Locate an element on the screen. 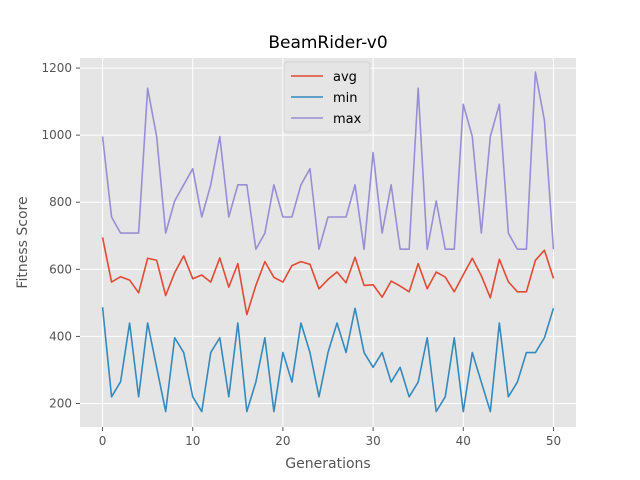 The height and width of the screenshot is (480, 640). x-tick-label: 0 is located at coordinates (103, 441).